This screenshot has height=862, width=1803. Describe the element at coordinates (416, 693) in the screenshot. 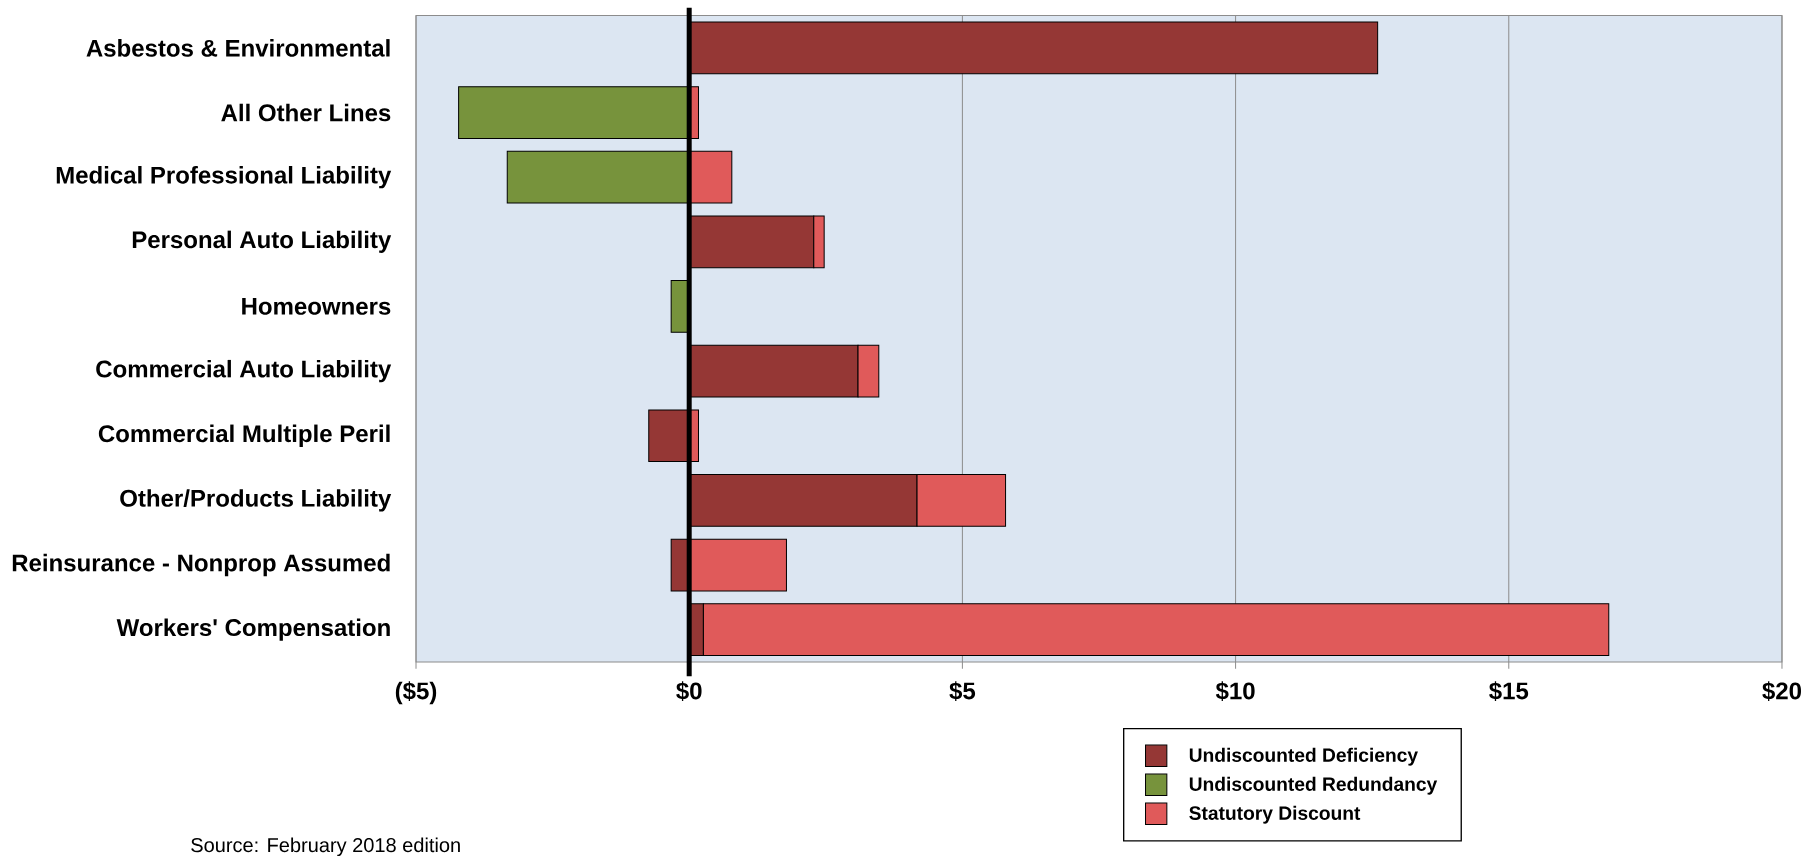

I see `x-tick-label: ($5)` at that location.